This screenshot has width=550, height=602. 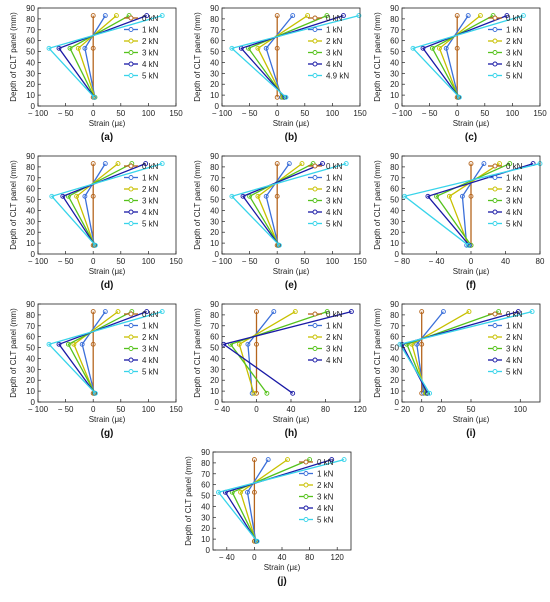 I want to click on legend-label: 1 kN, so click(x=514, y=30).